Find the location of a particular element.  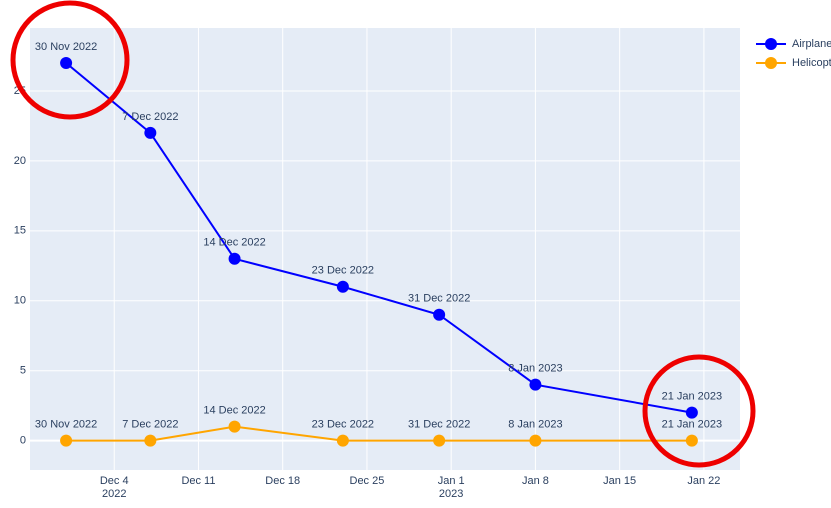

y-tick-label: 10 is located at coordinates (20, 301).